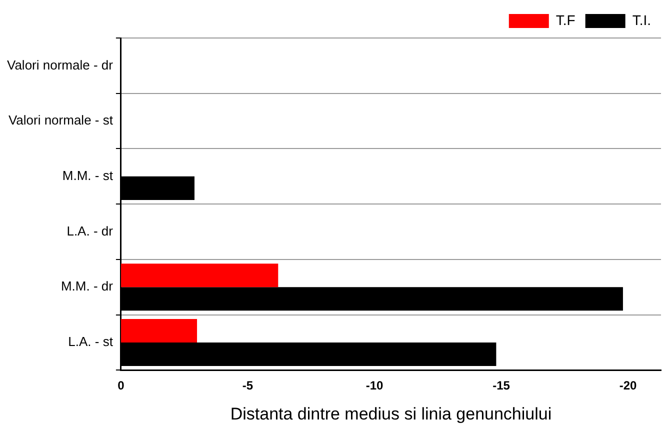  I want to click on y-tick-label: M.M. - st, so click(88, 175).